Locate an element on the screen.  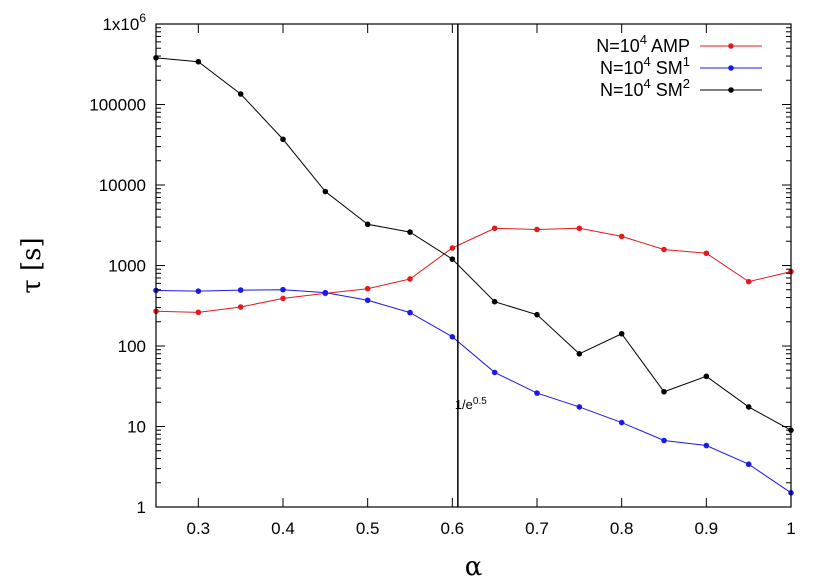
x-tick-label: 0.7 is located at coordinates (537, 528).